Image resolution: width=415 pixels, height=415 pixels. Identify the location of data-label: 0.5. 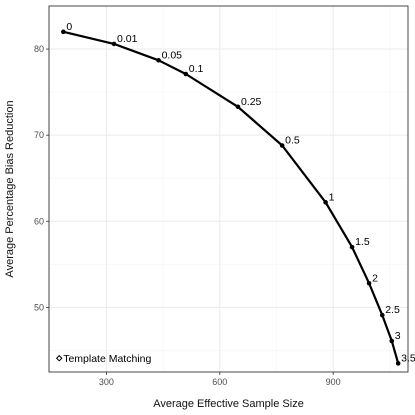
(292, 141).